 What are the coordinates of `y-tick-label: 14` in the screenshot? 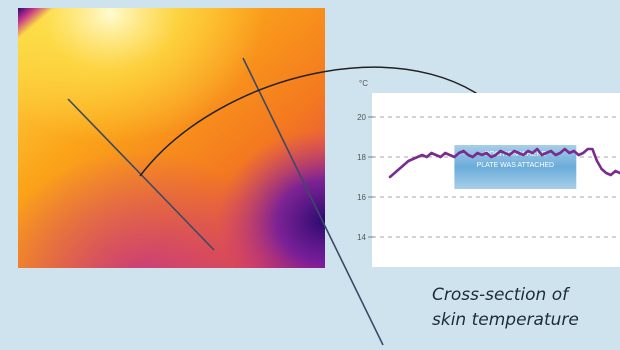 It's located at (361, 237).